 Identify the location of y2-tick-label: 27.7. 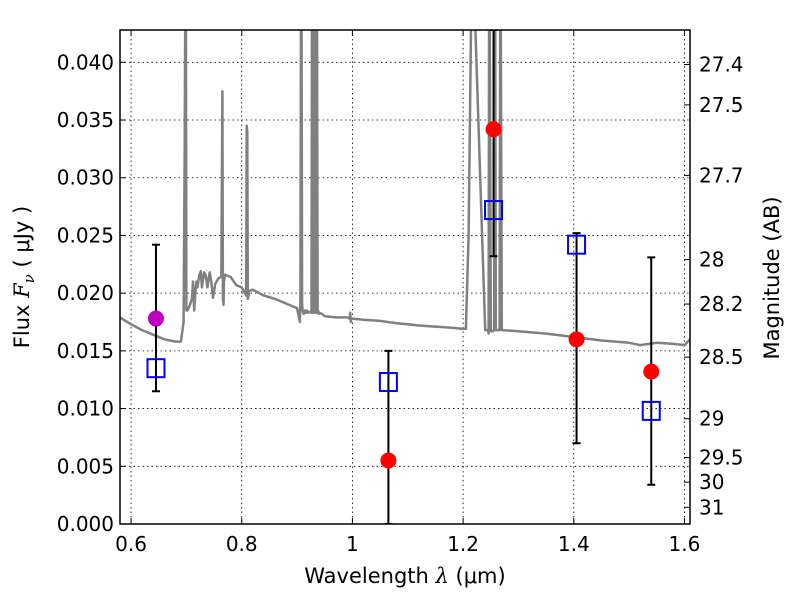
(721, 175).